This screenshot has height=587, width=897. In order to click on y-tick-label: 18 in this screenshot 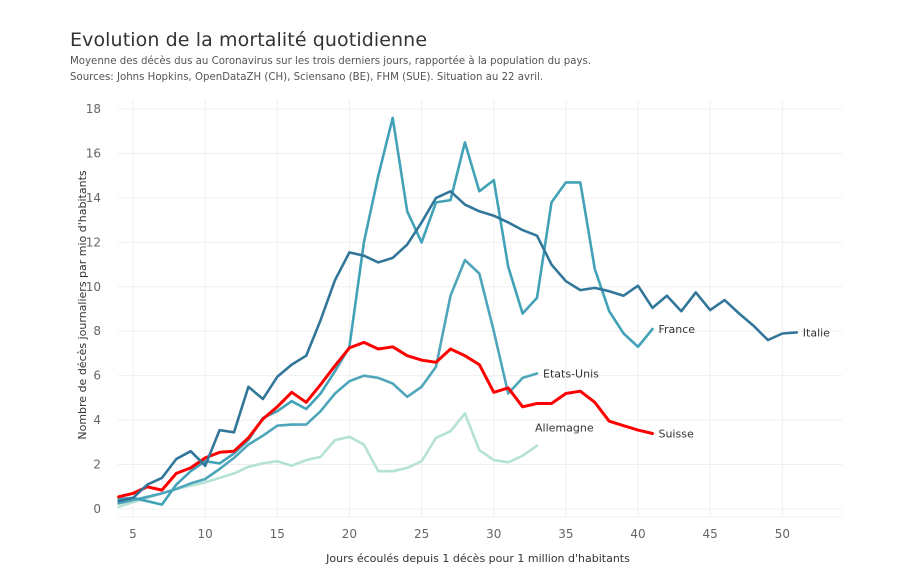, I will do `click(93, 109)`.